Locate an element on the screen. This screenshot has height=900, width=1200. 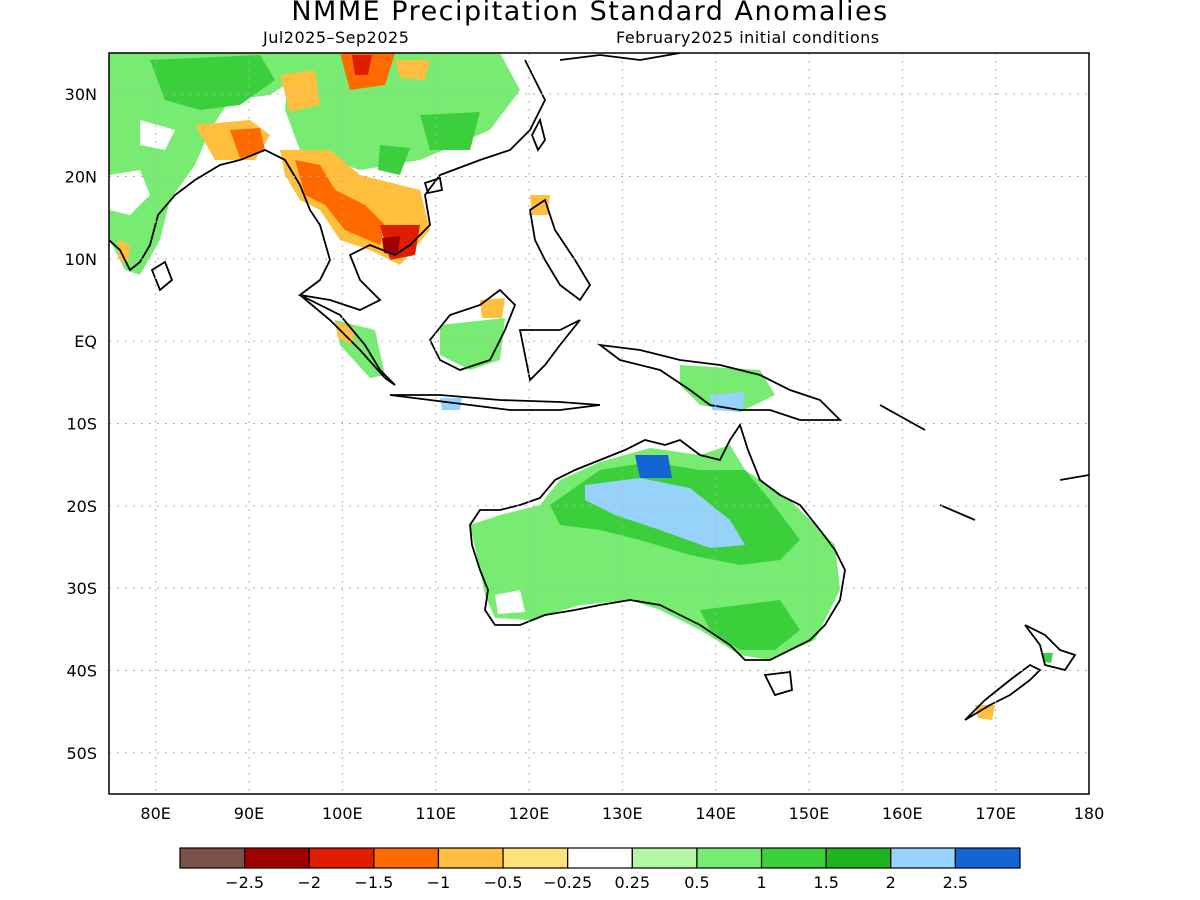
lat-label: 20N is located at coordinates (81, 177).